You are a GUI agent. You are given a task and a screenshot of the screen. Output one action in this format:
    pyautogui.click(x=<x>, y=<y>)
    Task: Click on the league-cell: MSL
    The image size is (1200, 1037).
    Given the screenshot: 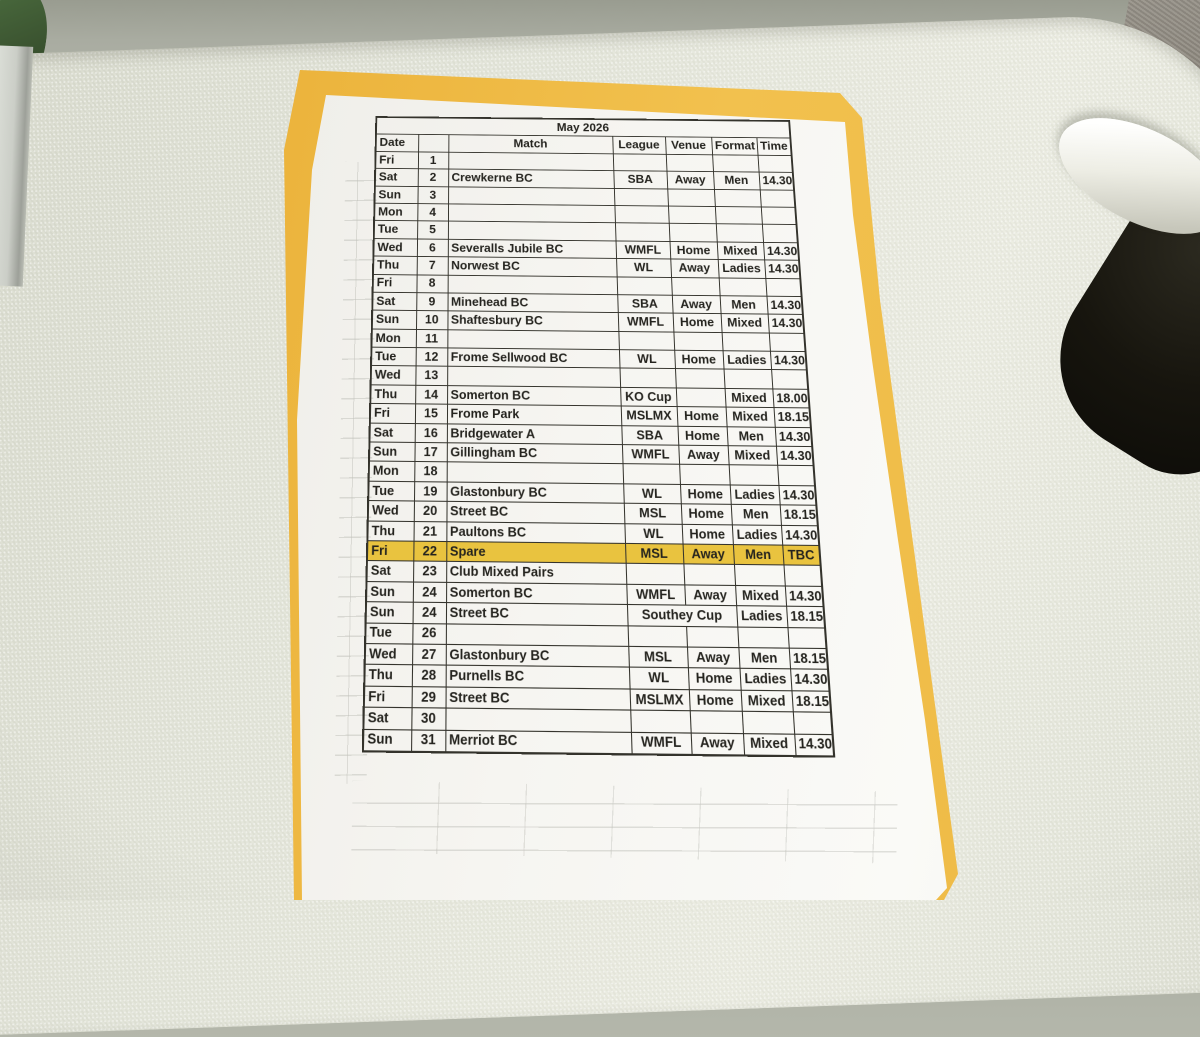 What is the action you would take?
    pyautogui.click(x=652, y=513)
    